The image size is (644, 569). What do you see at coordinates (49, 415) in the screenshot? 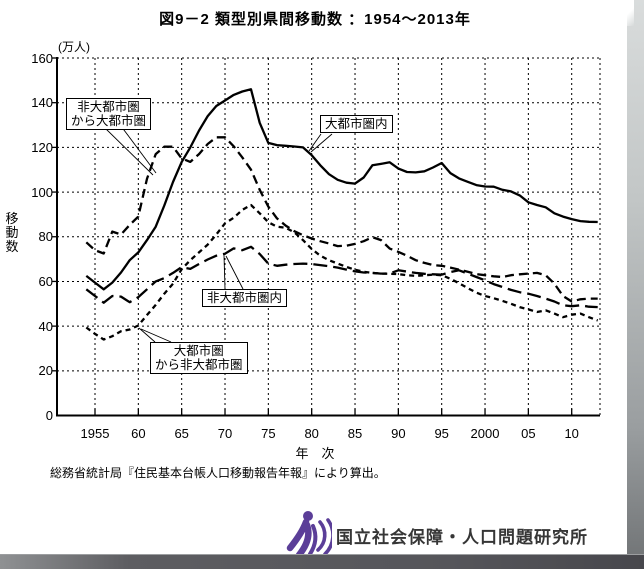
I see `ytick-label-0: 0` at bounding box center [49, 415].